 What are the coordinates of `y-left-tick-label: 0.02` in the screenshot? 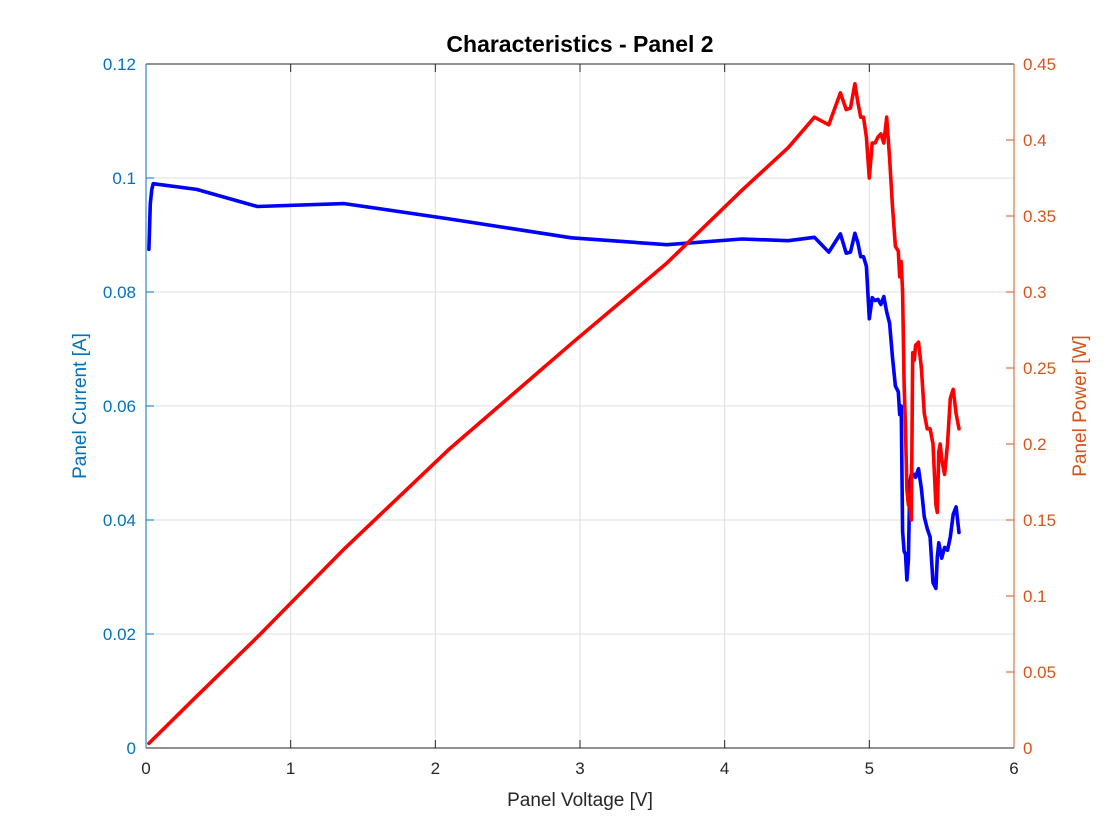 It's located at (119, 634).